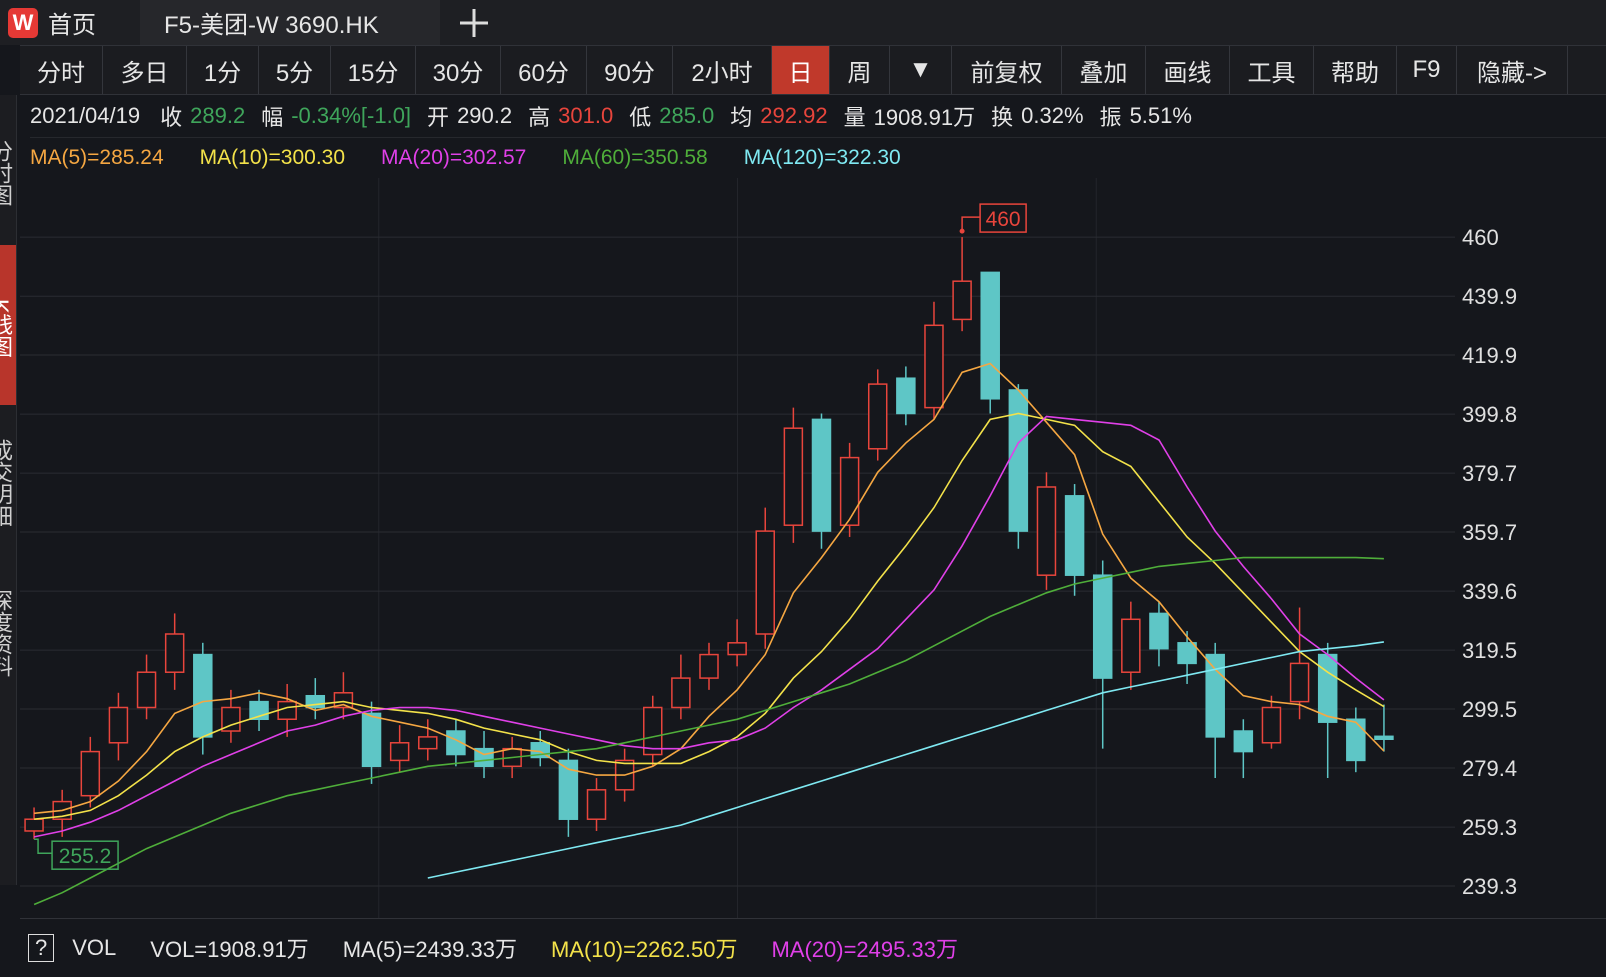 This screenshot has width=1606, height=977. Describe the element at coordinates (1489, 768) in the screenshot. I see `y-tick-label: 279.4` at that location.